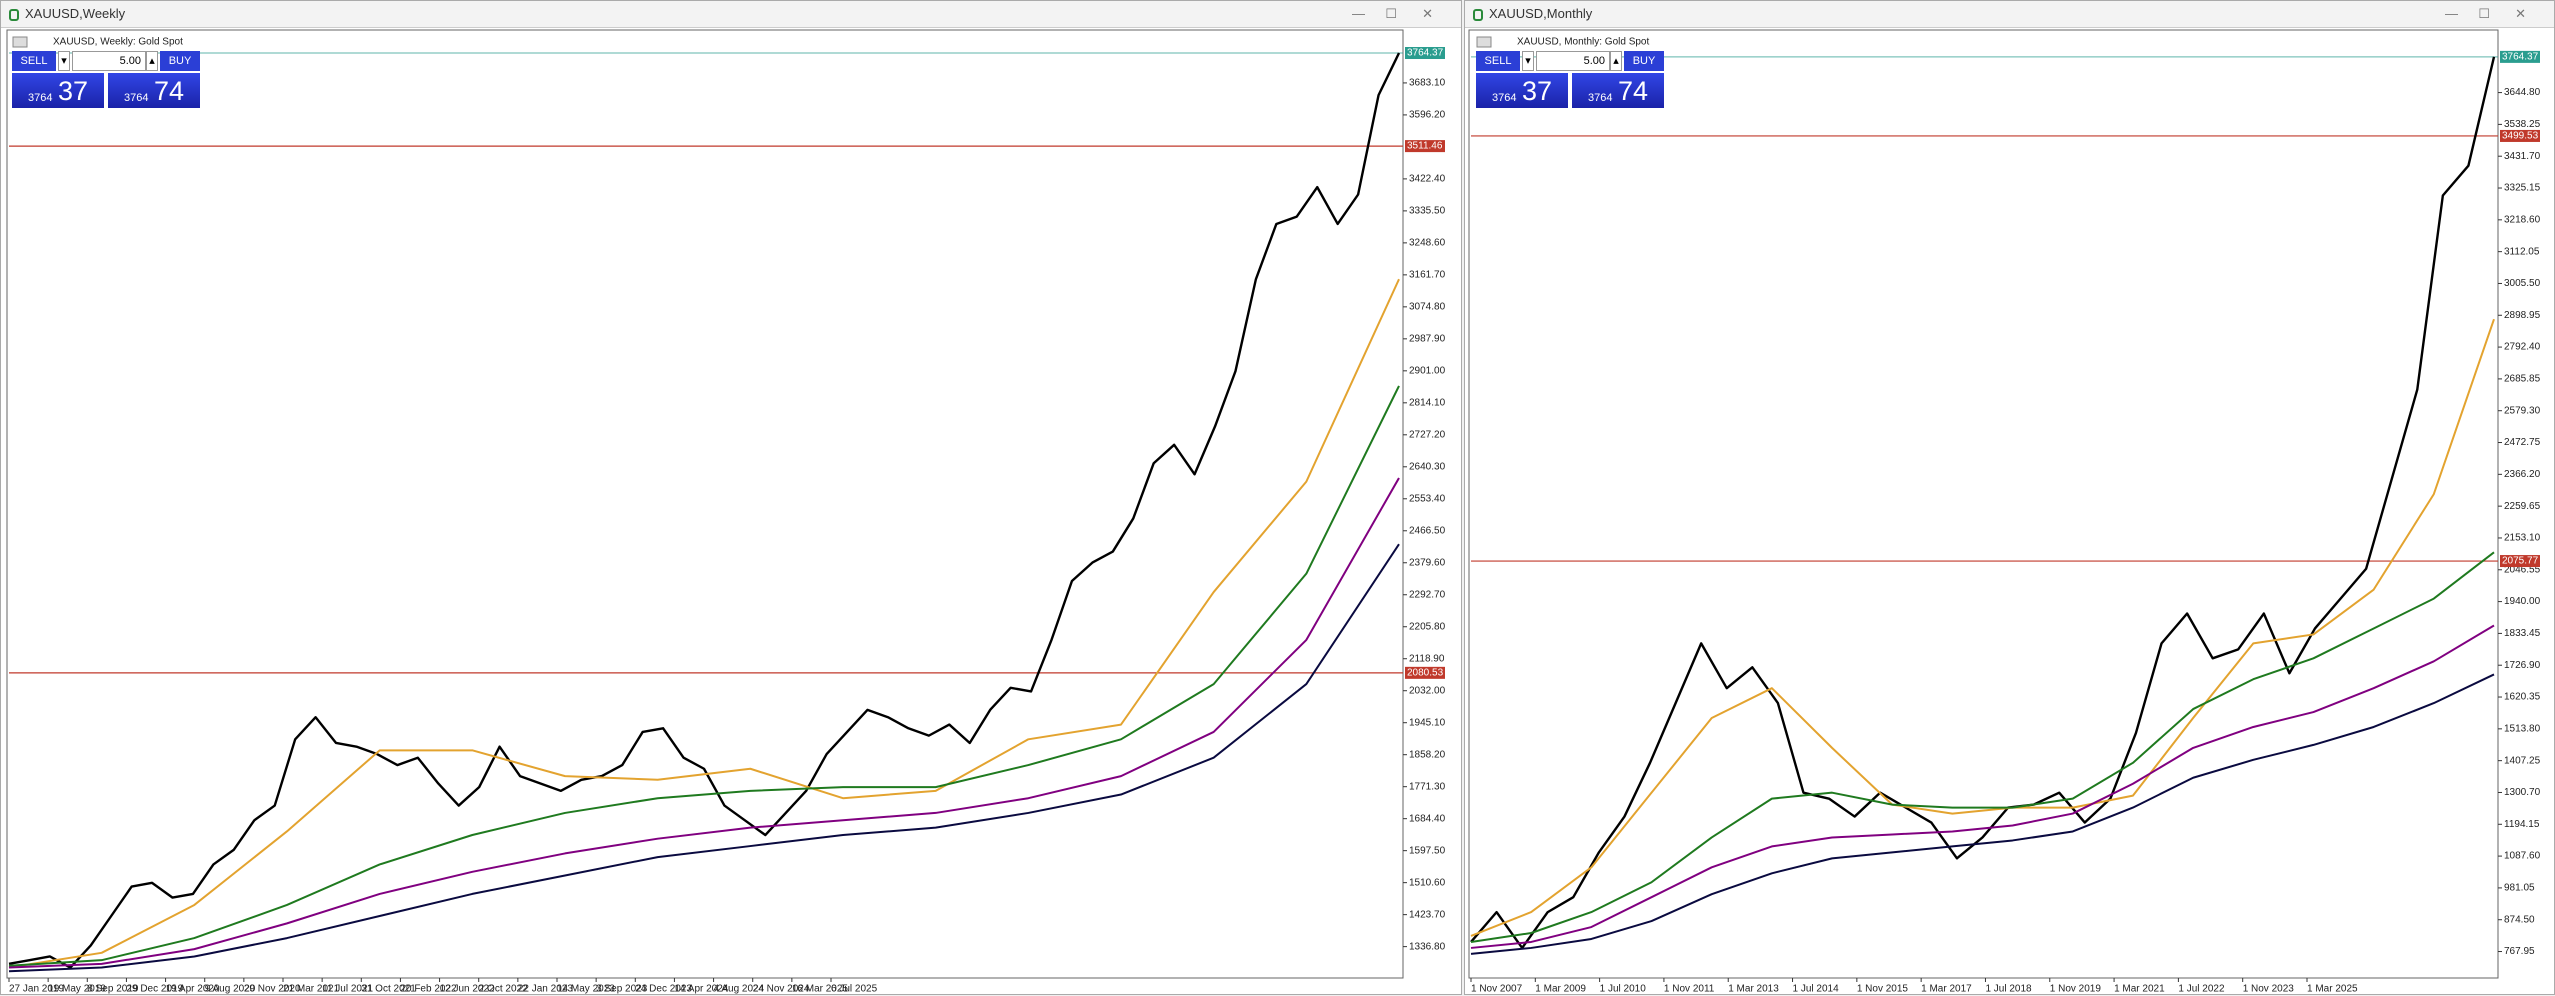 The image size is (2555, 996). What do you see at coordinates (2522, 124) in the screenshot?
I see `y-tick-label: 3538.25` at bounding box center [2522, 124].